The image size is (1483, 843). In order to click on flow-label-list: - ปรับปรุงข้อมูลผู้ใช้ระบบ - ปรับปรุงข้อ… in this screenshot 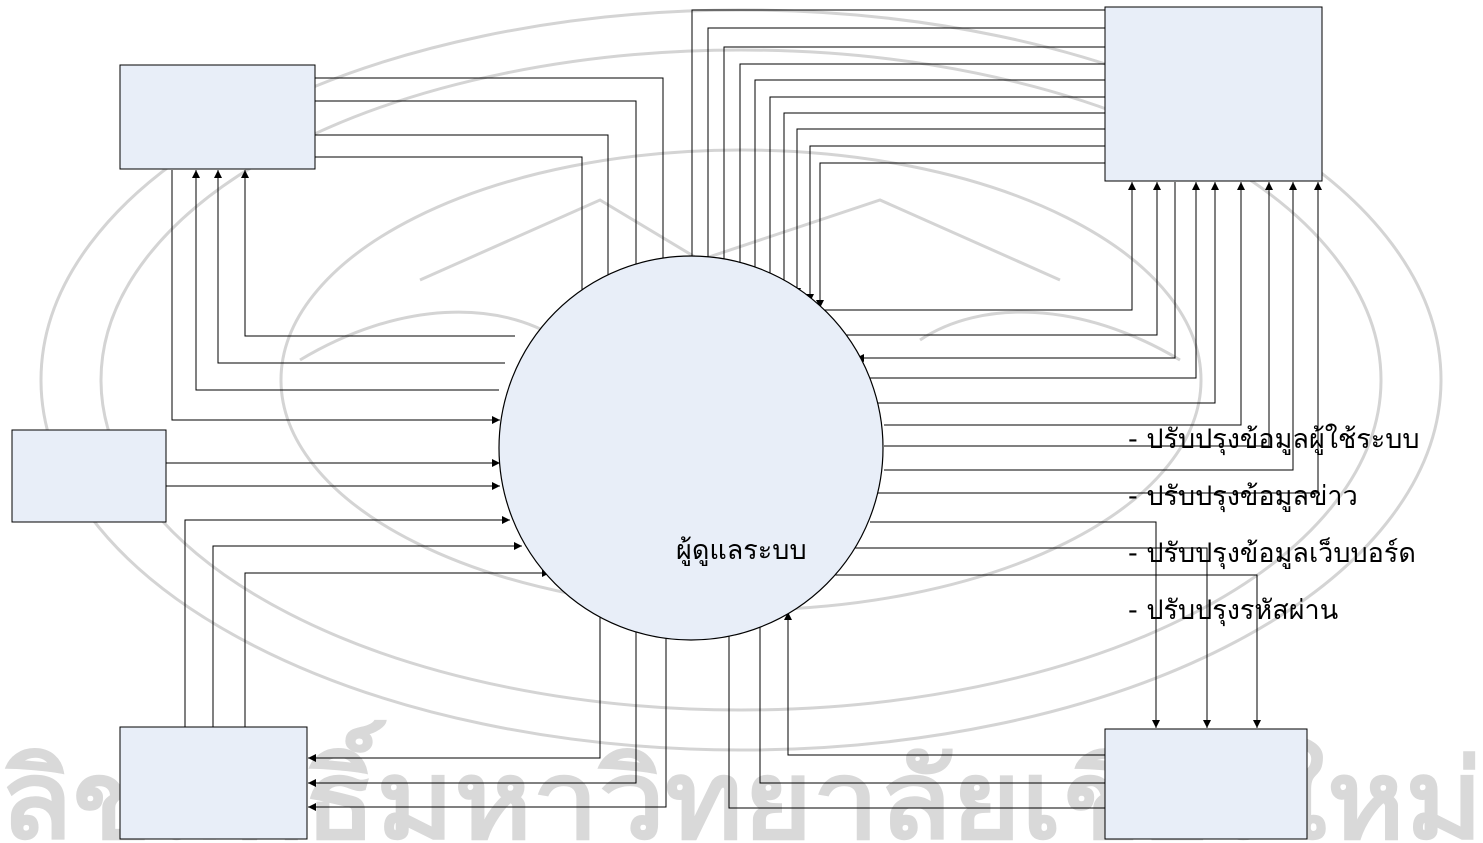, I will do `click(1274, 534)`.